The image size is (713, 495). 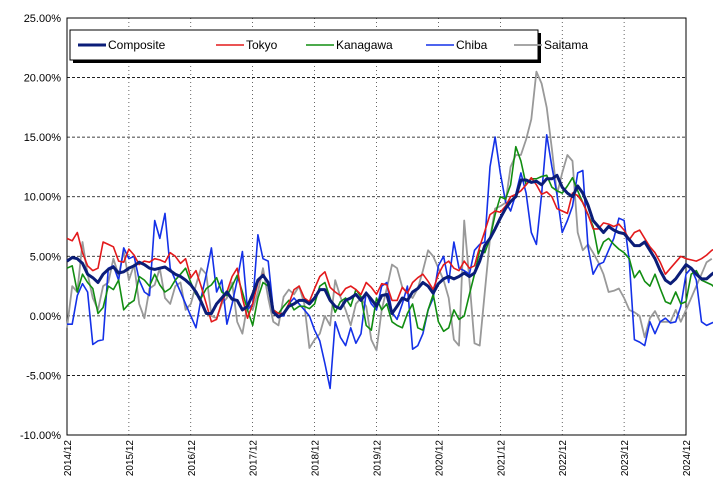 I want to click on x-tick-label: 2022/12, so click(x=563, y=458).